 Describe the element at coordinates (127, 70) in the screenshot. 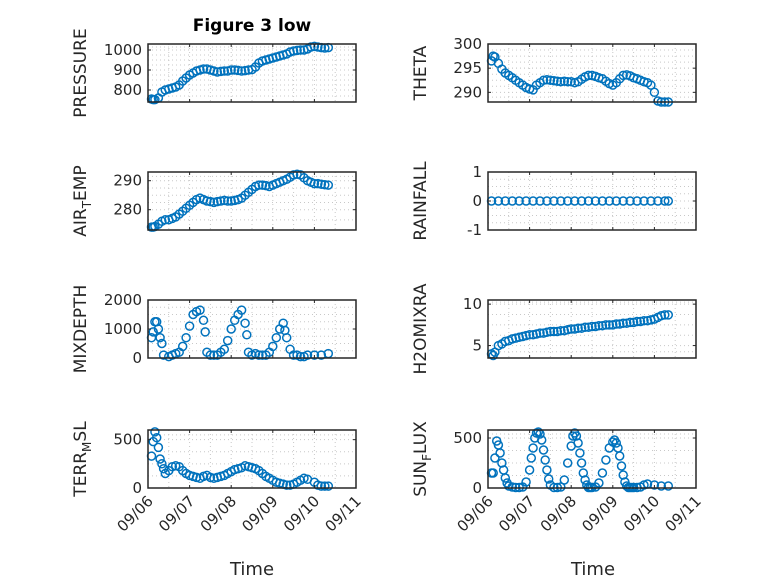

I see `y-tick-label: 900` at that location.